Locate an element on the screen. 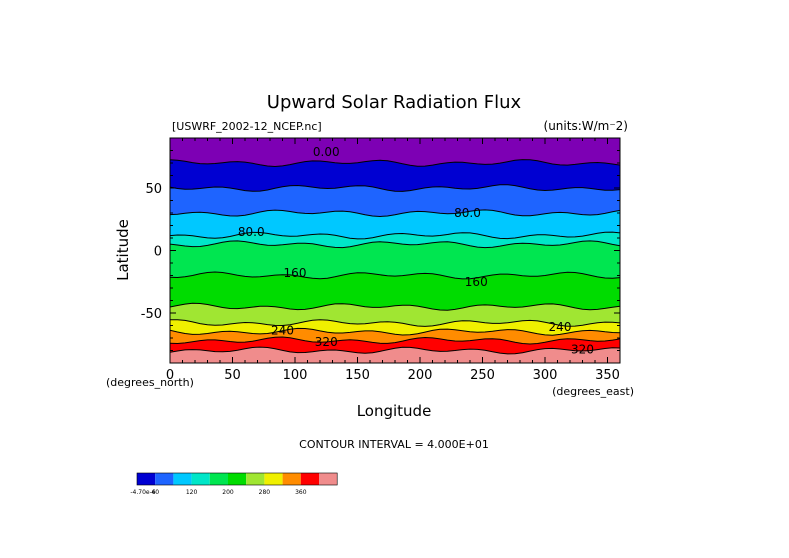  colorbar-label: 200 is located at coordinates (228, 492).